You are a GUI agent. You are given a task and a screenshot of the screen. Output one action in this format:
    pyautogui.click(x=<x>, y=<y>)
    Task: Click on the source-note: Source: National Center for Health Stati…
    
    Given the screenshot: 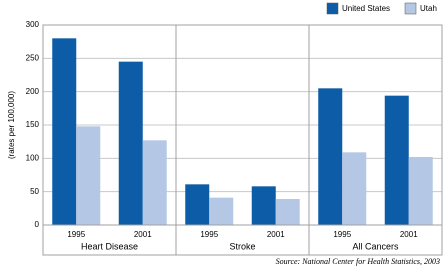 What is the action you would take?
    pyautogui.click(x=358, y=261)
    